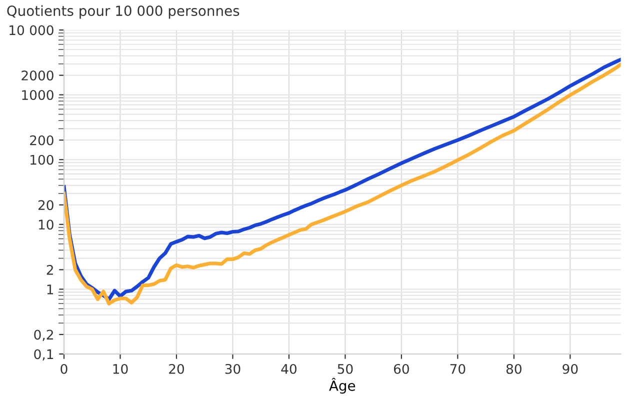  What do you see at coordinates (49, 269) in the screenshot?
I see `y-tick-label: 2` at bounding box center [49, 269].